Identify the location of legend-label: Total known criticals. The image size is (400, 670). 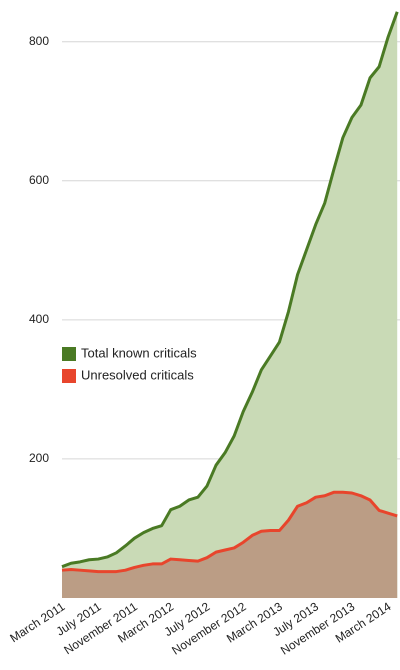
(139, 352).